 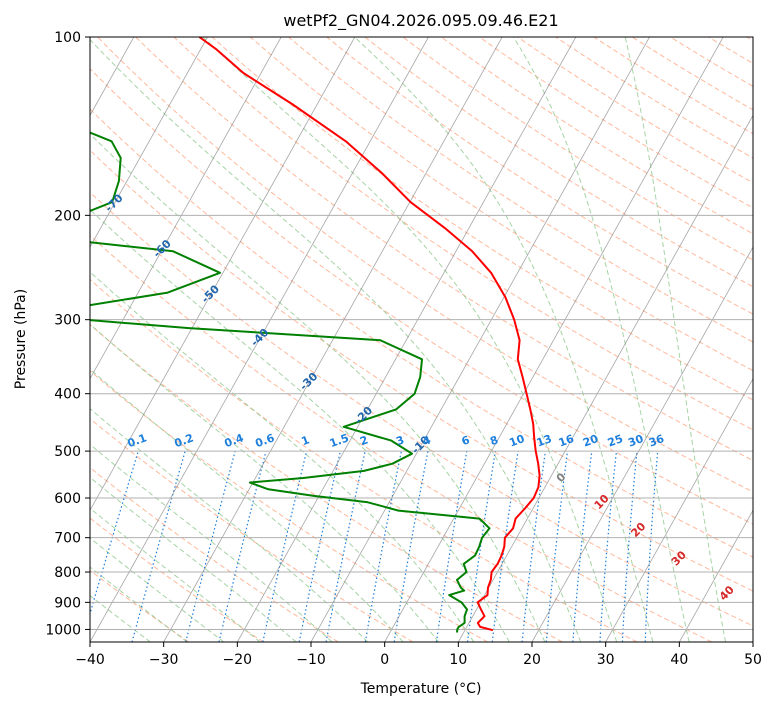 What do you see at coordinates (656, 441) in the screenshot?
I see `mixing-ratio-label: 36` at bounding box center [656, 441].